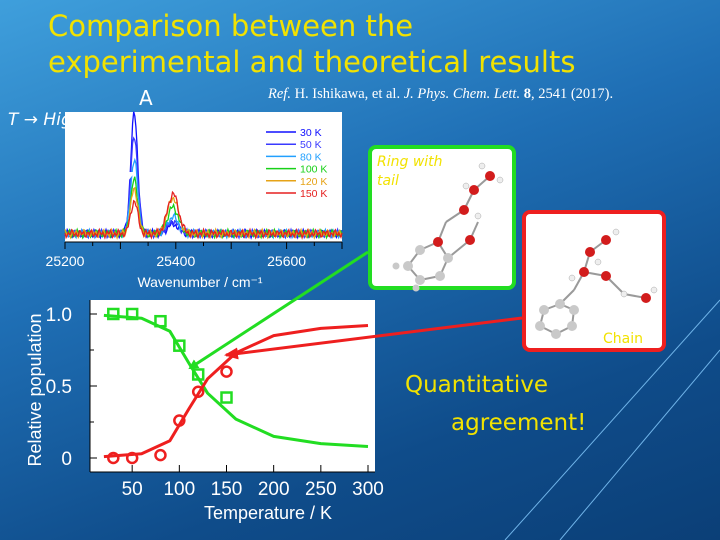  What do you see at coordinates (203, 215) in the screenshot?
I see `spectrum-series-line` at bounding box center [203, 215].